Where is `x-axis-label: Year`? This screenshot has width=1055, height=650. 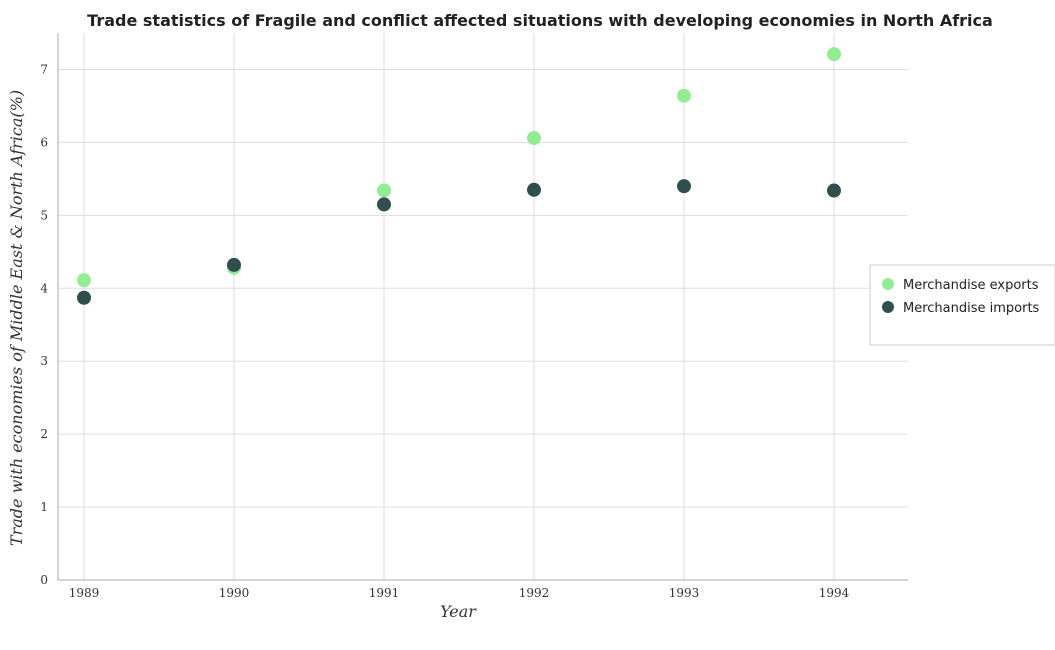
x-axis-label: Year is located at coordinates (458, 611).